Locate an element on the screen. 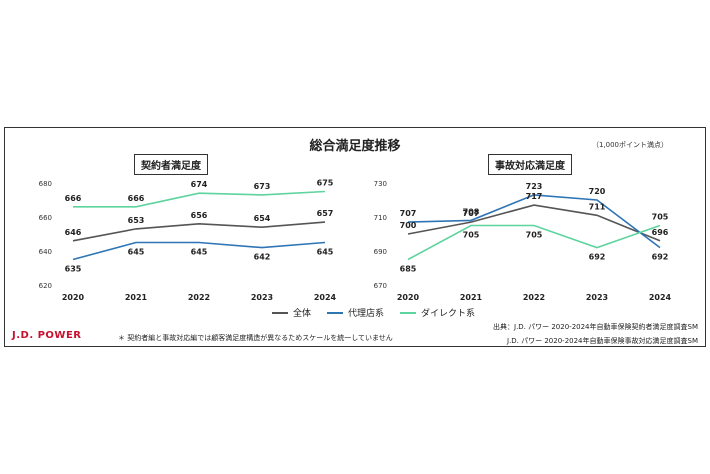  chart-1-title: 契約者満足度 is located at coordinates (171, 164).